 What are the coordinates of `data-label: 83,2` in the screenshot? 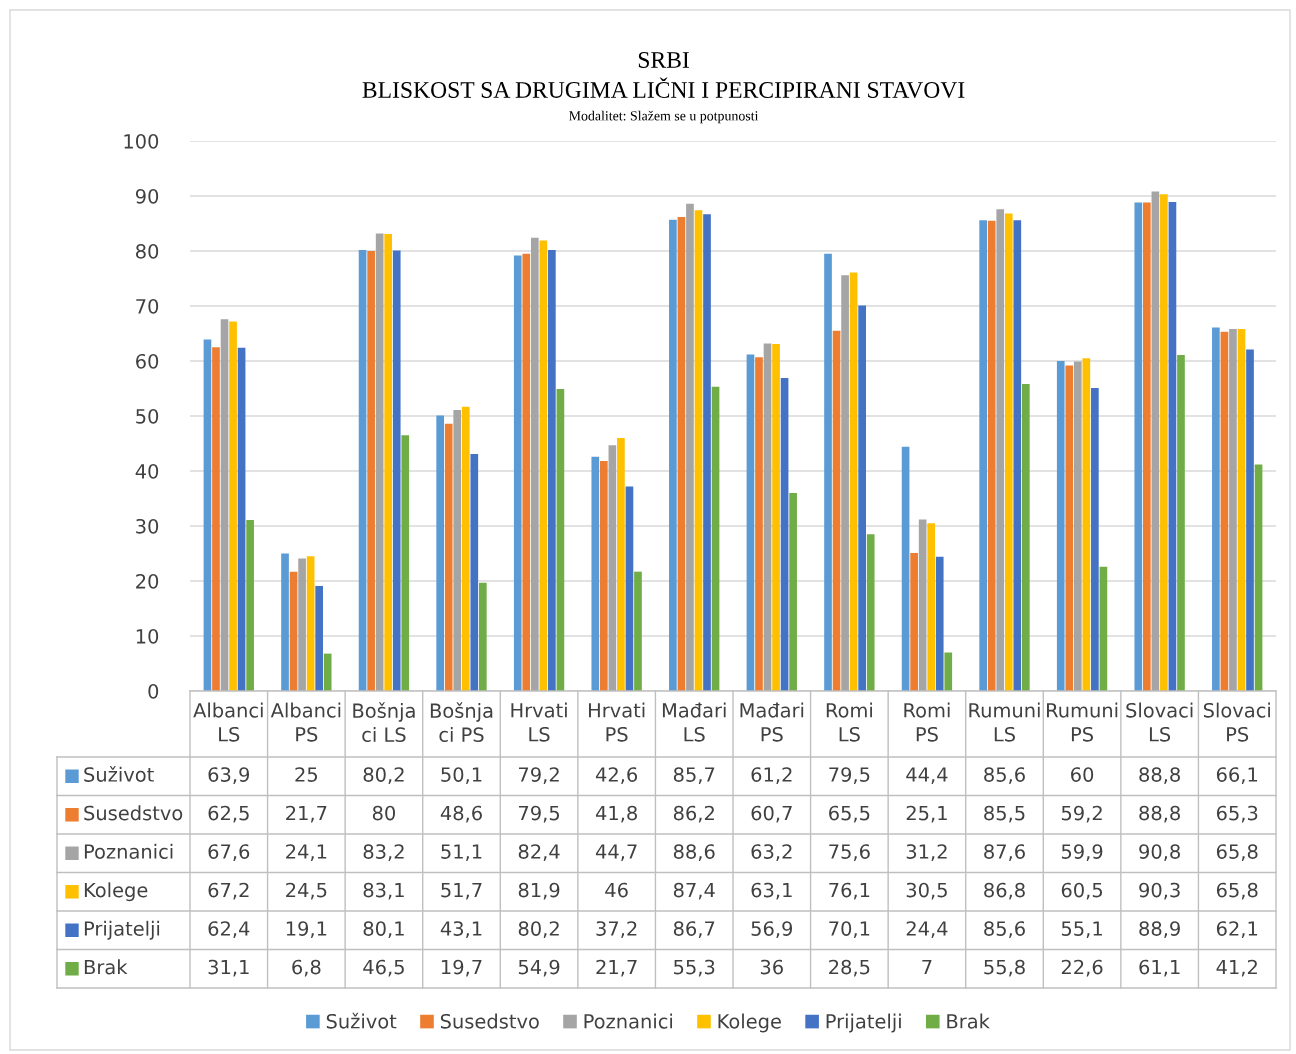 It's located at (383, 852).